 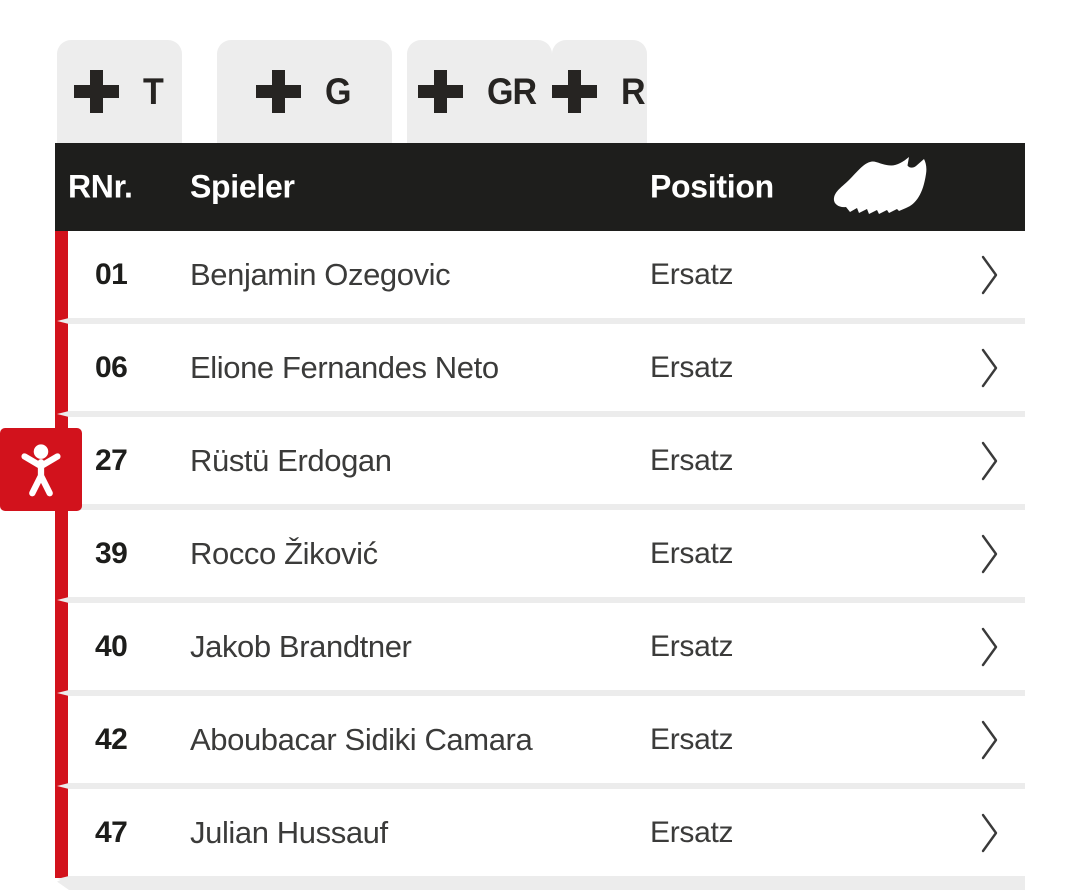 I want to click on football-boot-icon, so click(x=880, y=185).